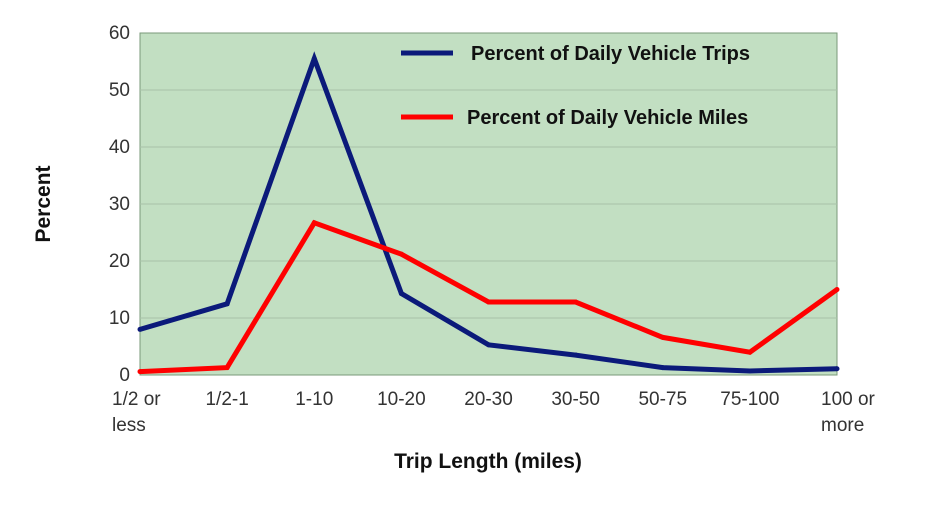  Describe the element at coordinates (662, 399) in the screenshot. I see `x-tick-label: 50-75` at that location.